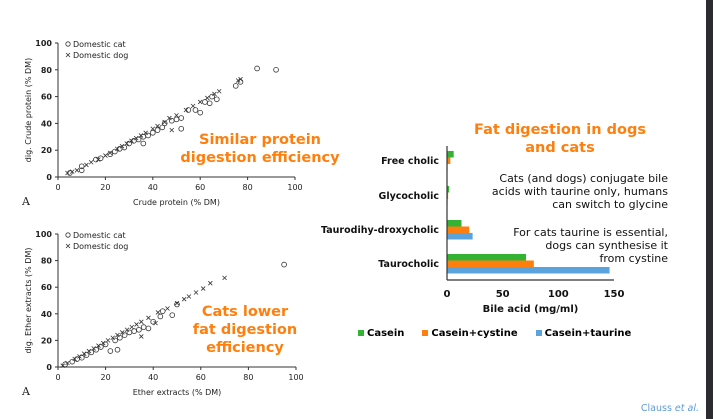 Image resolution: width=713 pixels, height=419 pixels. I want to click on x-axis-label: Ether extracts (% DM), so click(177, 392).